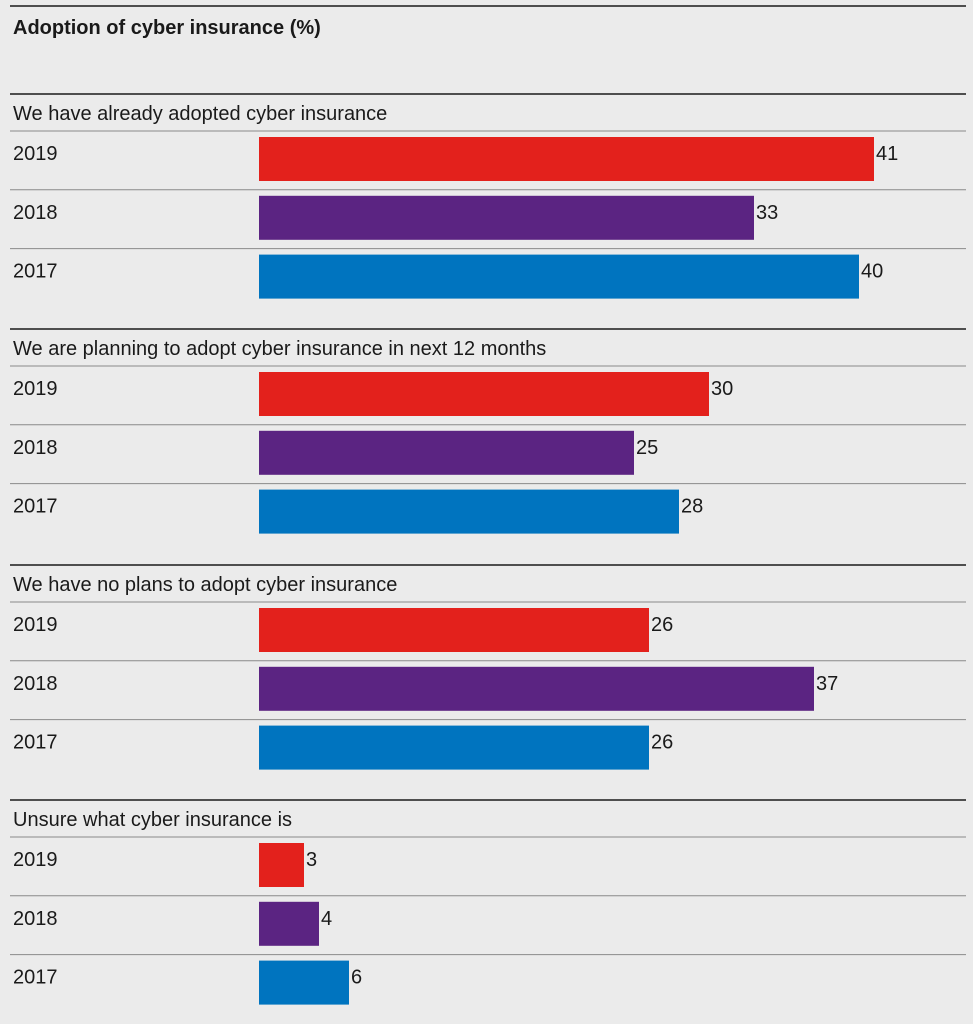 This screenshot has height=1024, width=973. I want to click on section-label: We have already adopted cyber insurance, so click(200, 114).